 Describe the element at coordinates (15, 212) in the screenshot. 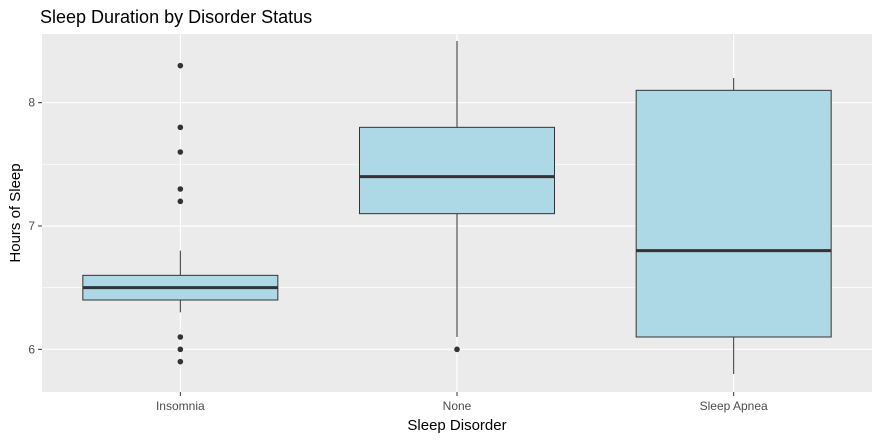

I see `y-axis-title: Hours of Sleep` at that location.